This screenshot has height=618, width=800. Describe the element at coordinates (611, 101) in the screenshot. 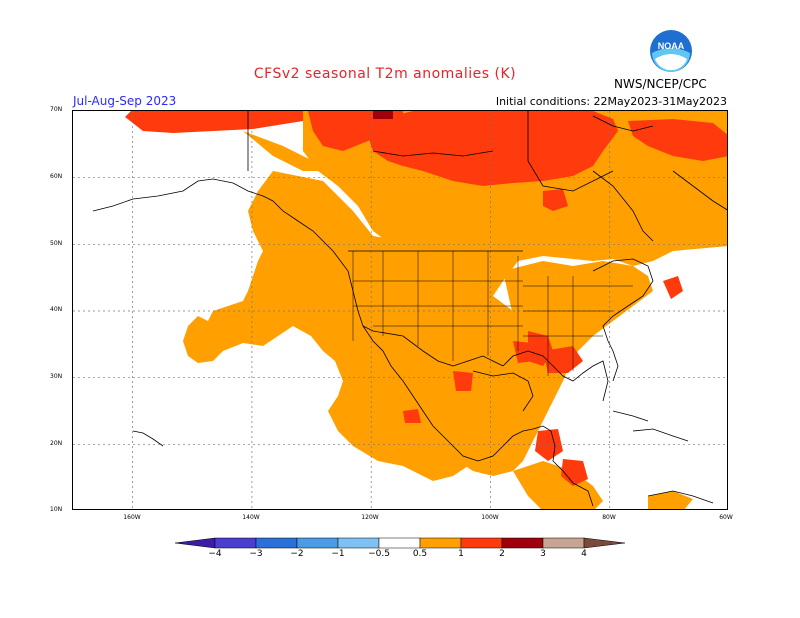

I see `initial-conditions-label: Initial conditions: 22May2023-31May2023` at that location.